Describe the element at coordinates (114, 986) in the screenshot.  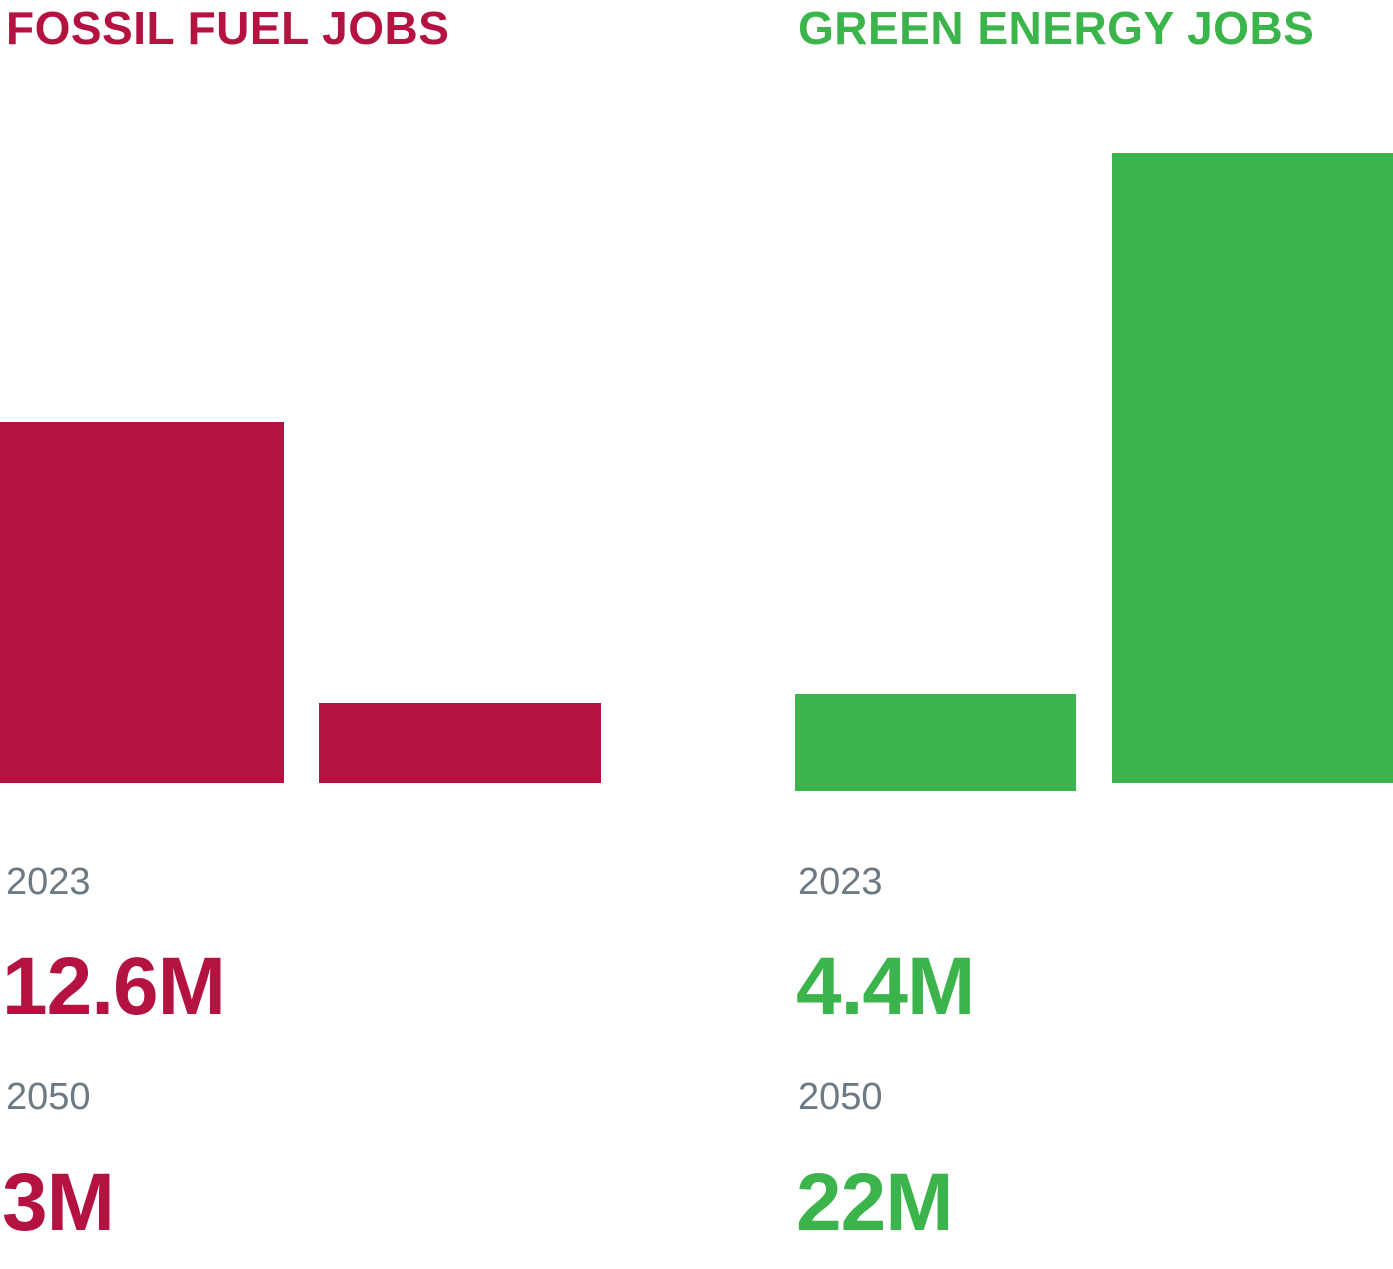
I see `fossil-value-2023: 12.6M` at that location.